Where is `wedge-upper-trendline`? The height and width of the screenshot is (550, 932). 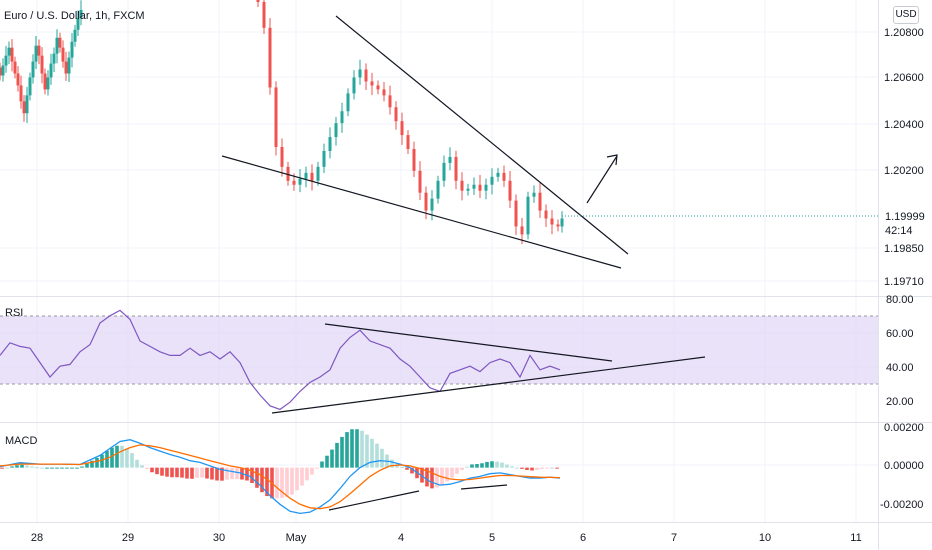 wedge-upper-trendline is located at coordinates (482, 135).